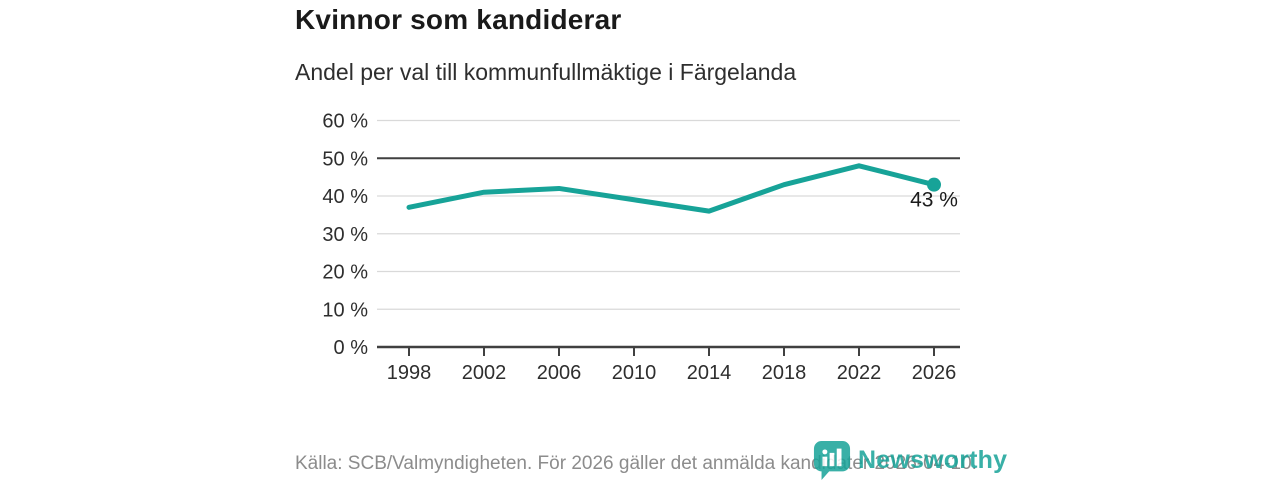  I want to click on end-value-label: 43 %, so click(934, 200).